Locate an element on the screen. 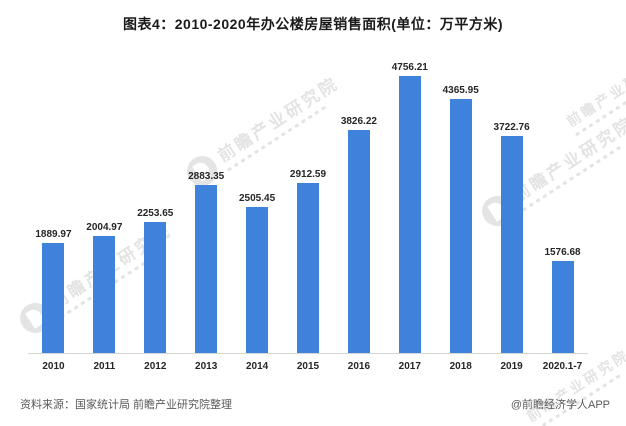 This screenshot has width=626, height=426. credit-note: @前瞻经济学人APP is located at coordinates (560, 405).